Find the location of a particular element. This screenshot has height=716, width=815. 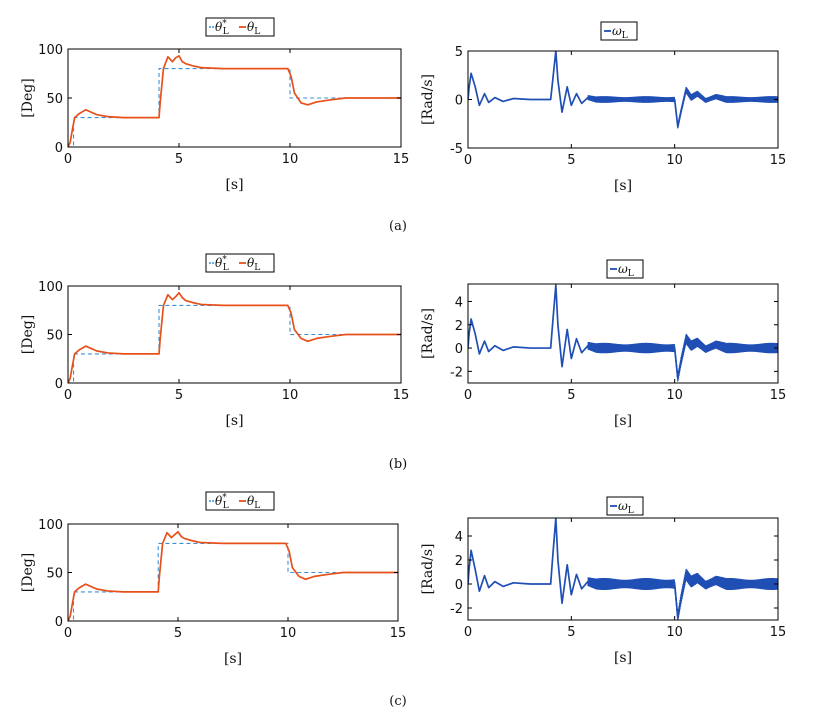

y-tick-label: 5 is located at coordinates (459, 52).